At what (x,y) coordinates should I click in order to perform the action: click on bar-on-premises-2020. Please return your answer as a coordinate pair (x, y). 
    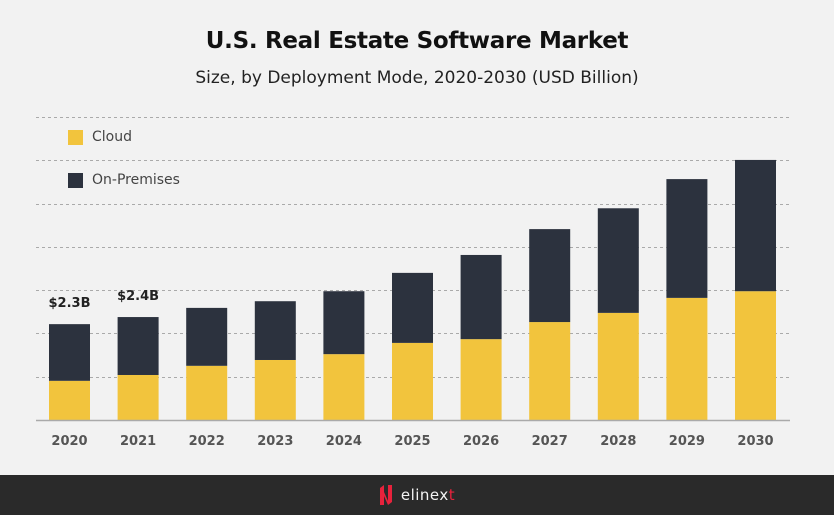
    Looking at the image, I should click on (69, 352).